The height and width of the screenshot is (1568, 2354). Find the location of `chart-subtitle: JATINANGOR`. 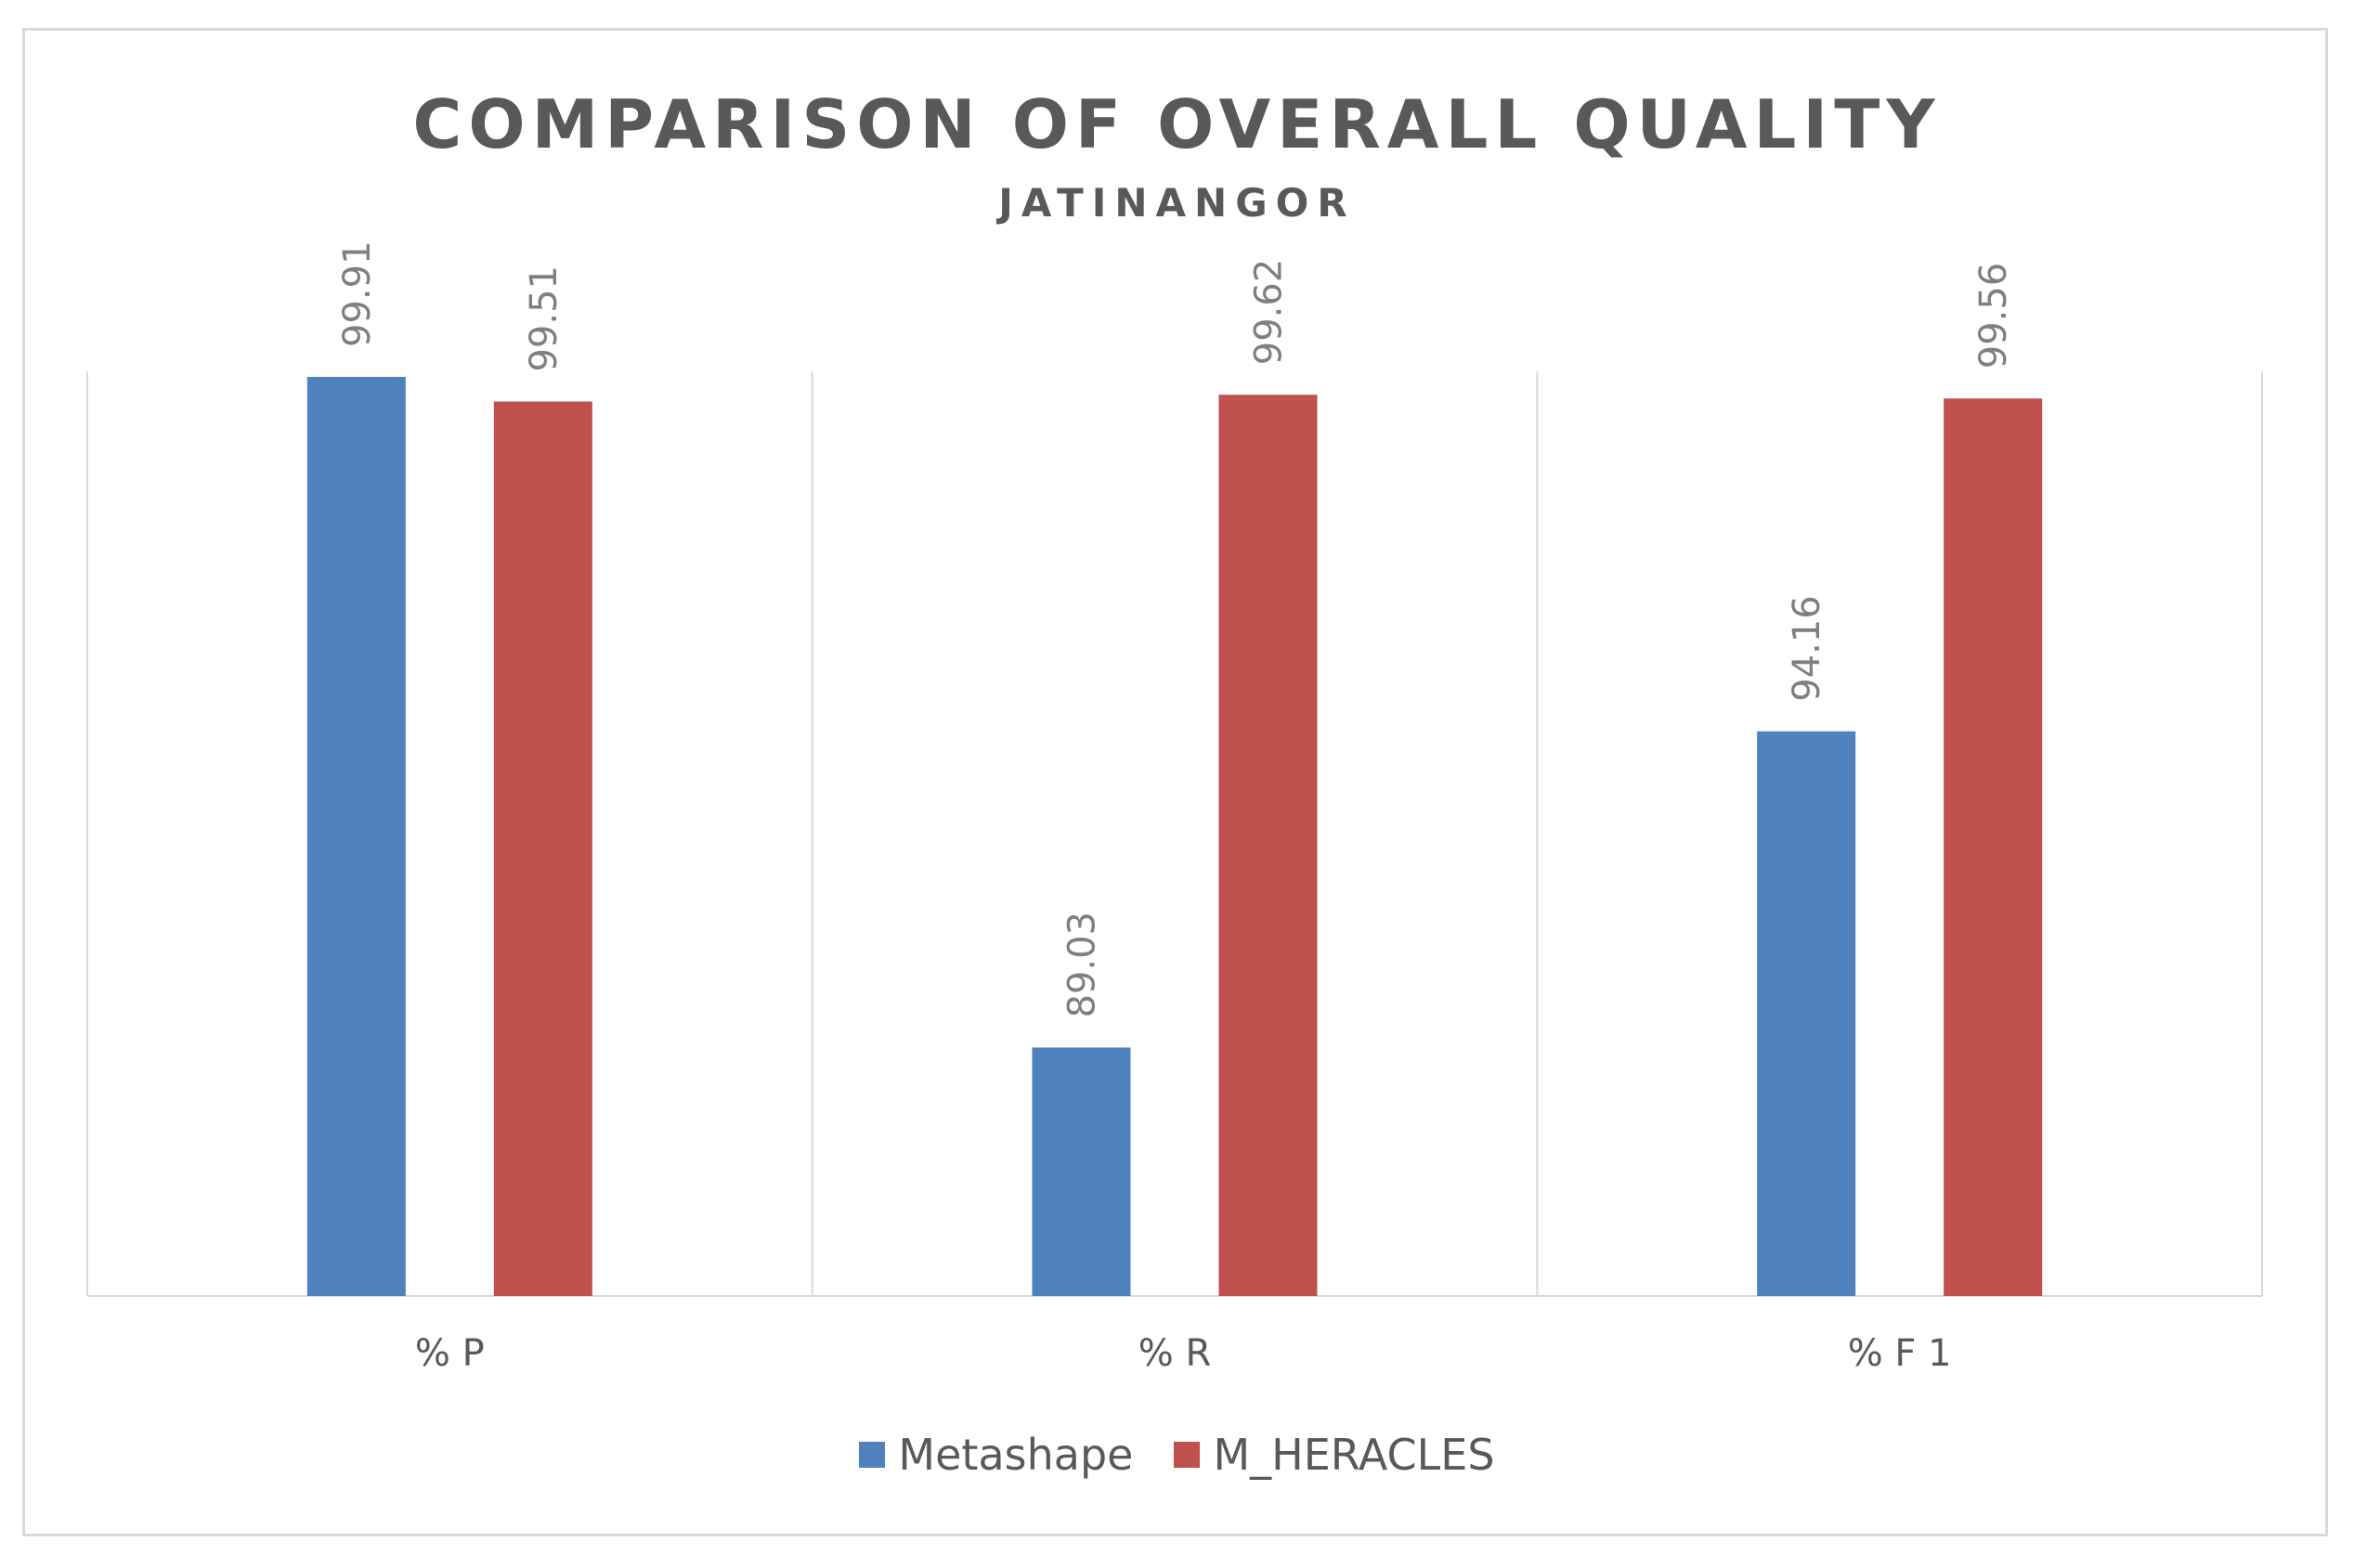

chart-subtitle: JATINANGOR is located at coordinates (1177, 203).